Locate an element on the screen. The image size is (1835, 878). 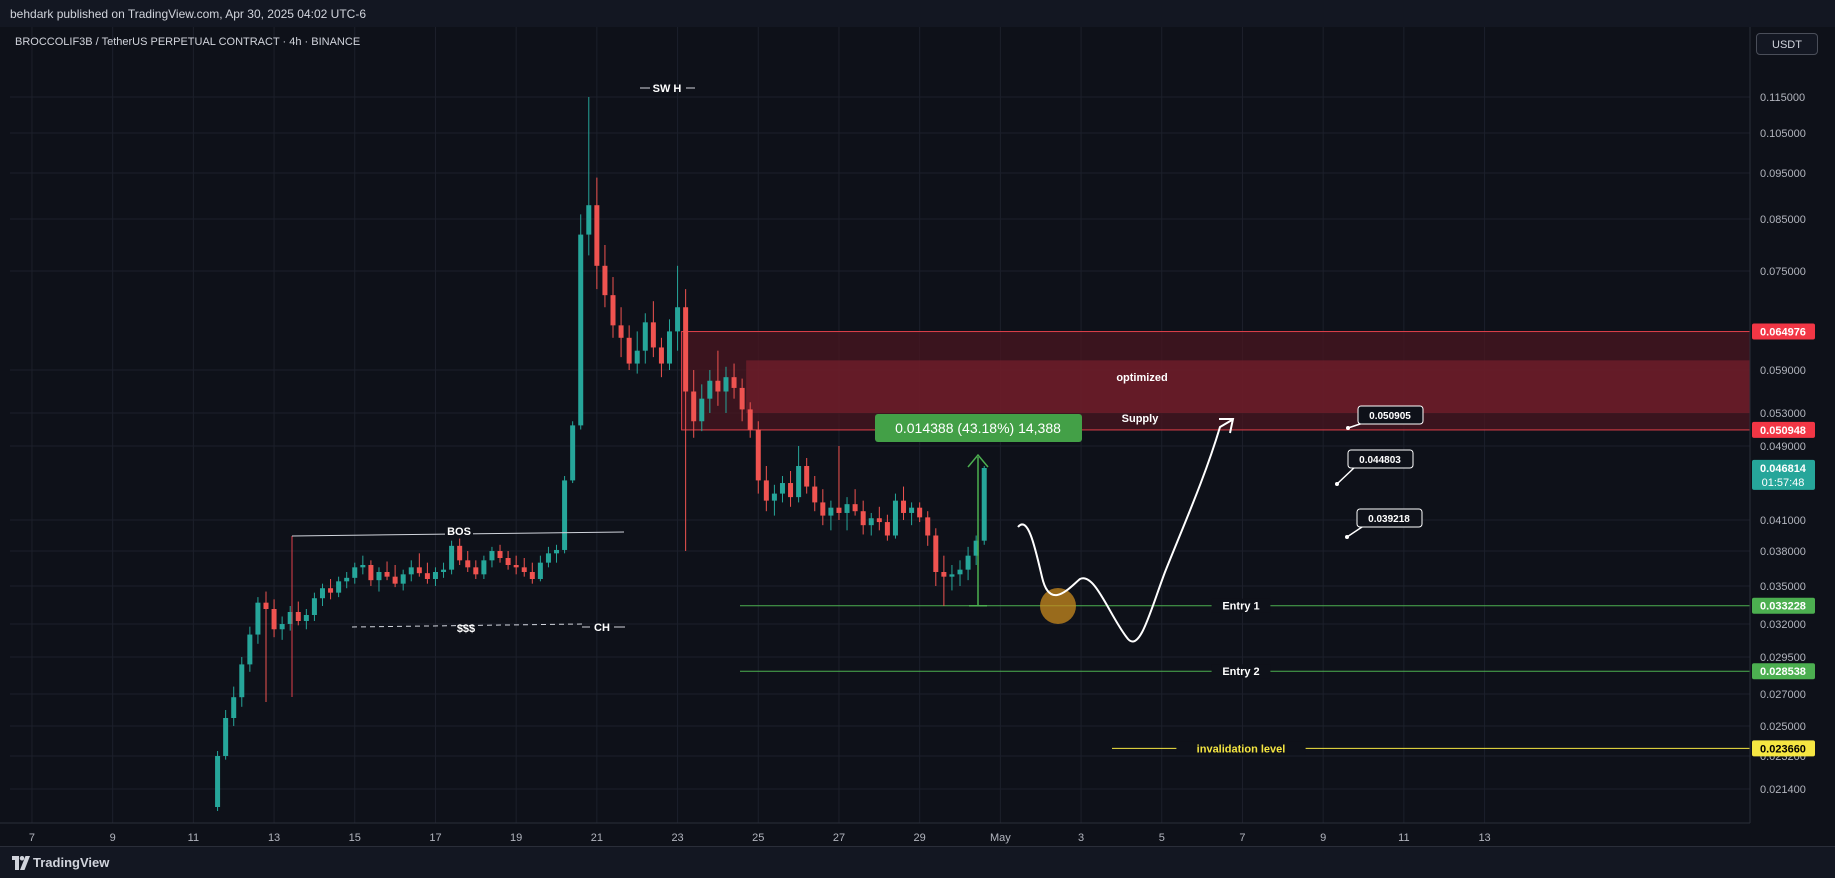
price-tick-label: 0.041000 is located at coordinates (1783, 521).